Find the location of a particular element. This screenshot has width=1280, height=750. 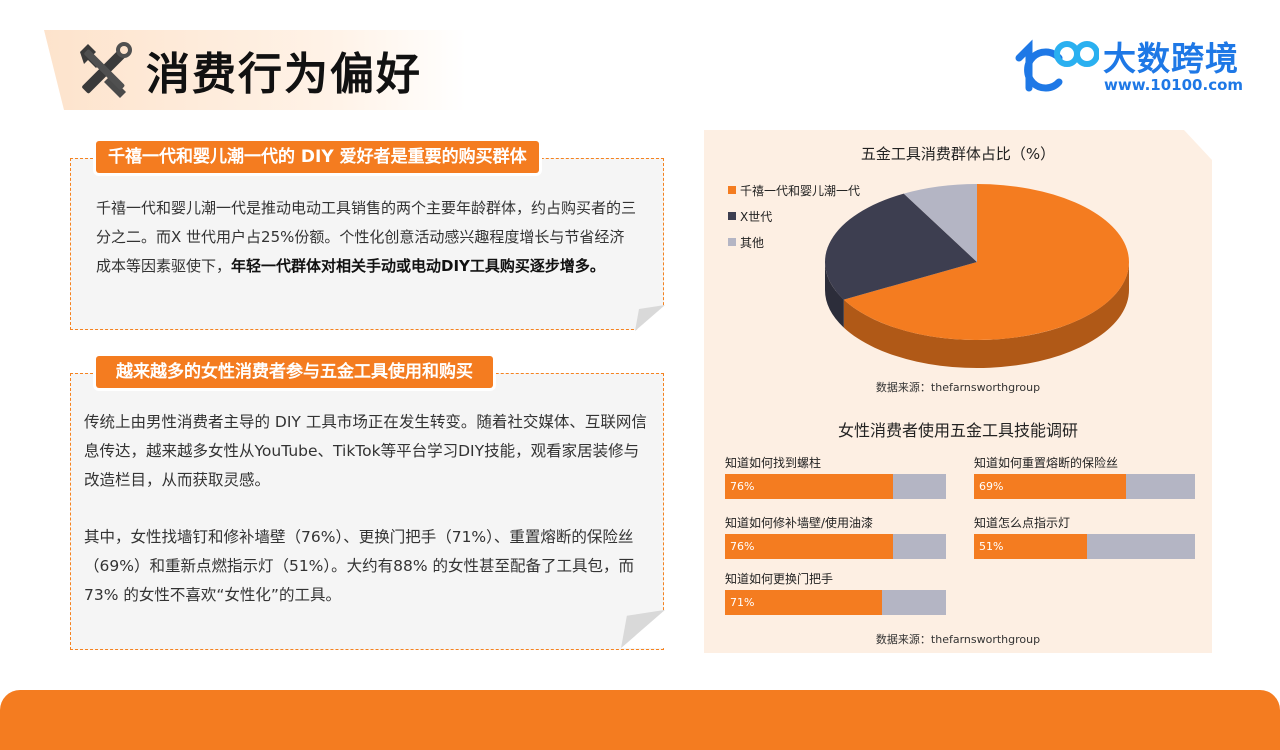

pie-legend: 千禧一代和婴儿潮一代 X世代 其他 is located at coordinates (794, 216).